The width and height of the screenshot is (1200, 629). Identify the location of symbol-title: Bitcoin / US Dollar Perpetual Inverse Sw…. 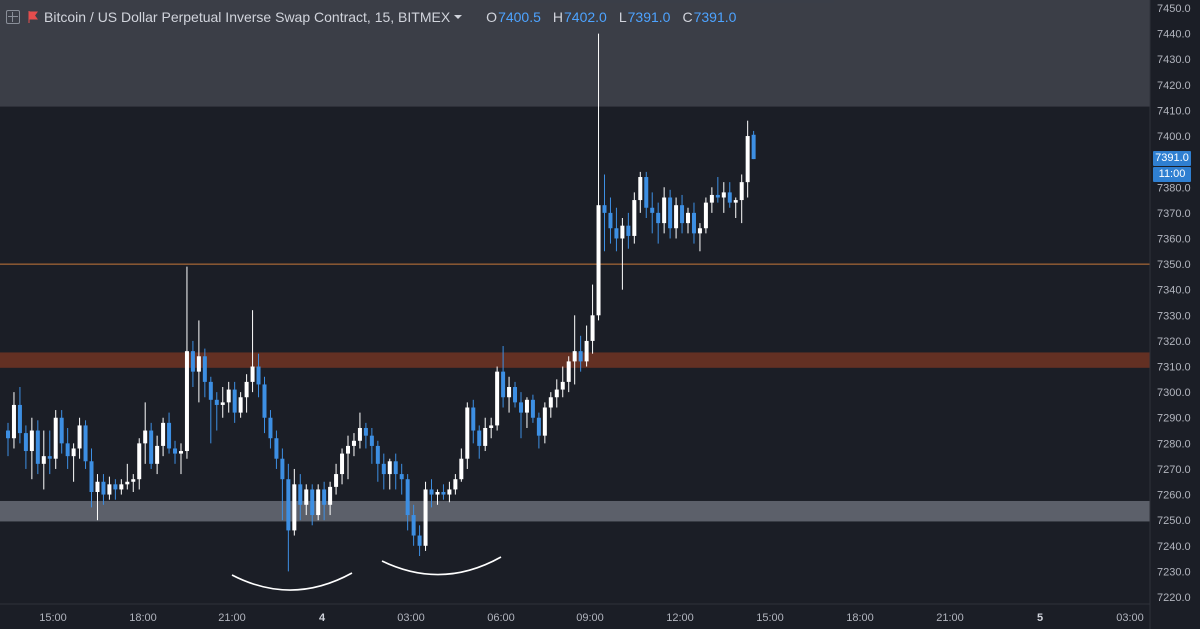
(247, 17).